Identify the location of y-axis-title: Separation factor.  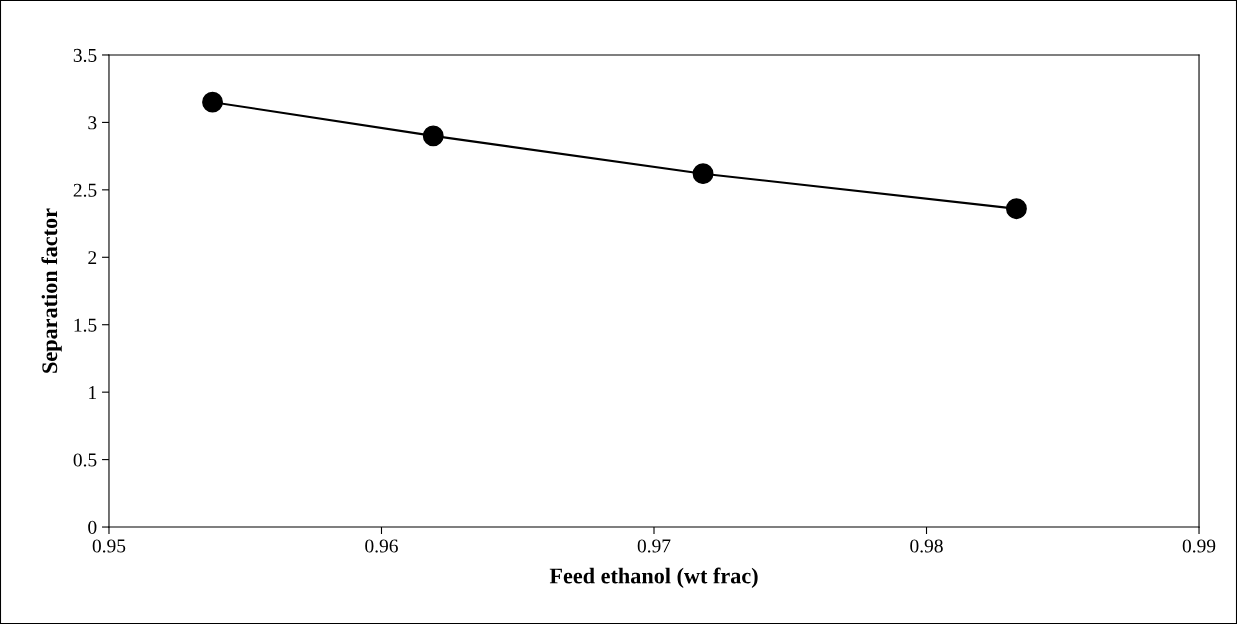
(51, 290).